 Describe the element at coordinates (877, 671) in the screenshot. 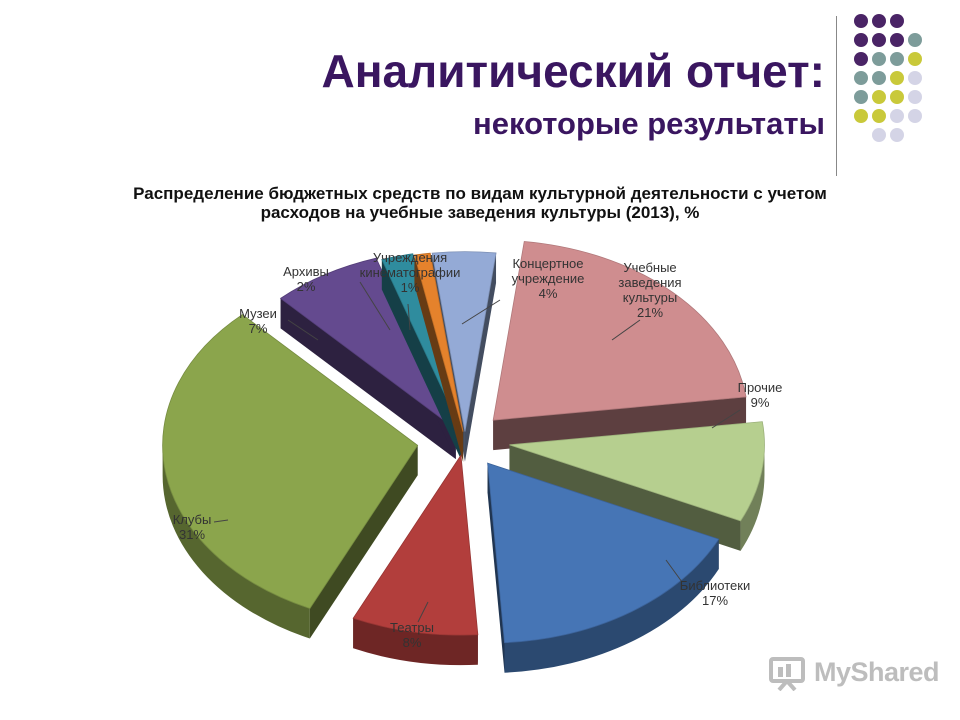

I see `logo-text: MyShared` at that location.